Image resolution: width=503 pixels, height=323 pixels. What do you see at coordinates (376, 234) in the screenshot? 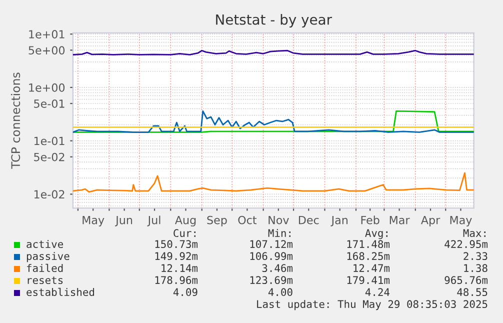
I see `text: Avg:` at bounding box center [376, 234].